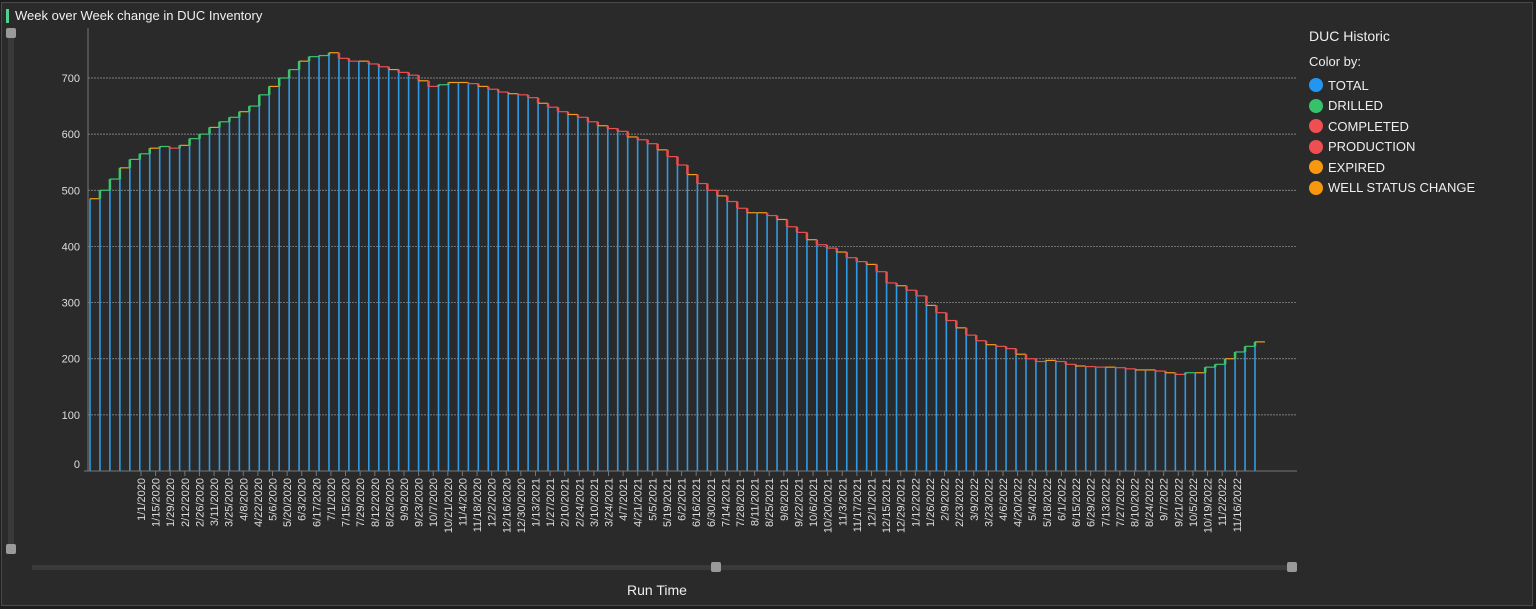 The width and height of the screenshot is (1536, 609). What do you see at coordinates (960, 502) in the screenshot?
I see `x-tick-label: 2/23/2022` at bounding box center [960, 502].